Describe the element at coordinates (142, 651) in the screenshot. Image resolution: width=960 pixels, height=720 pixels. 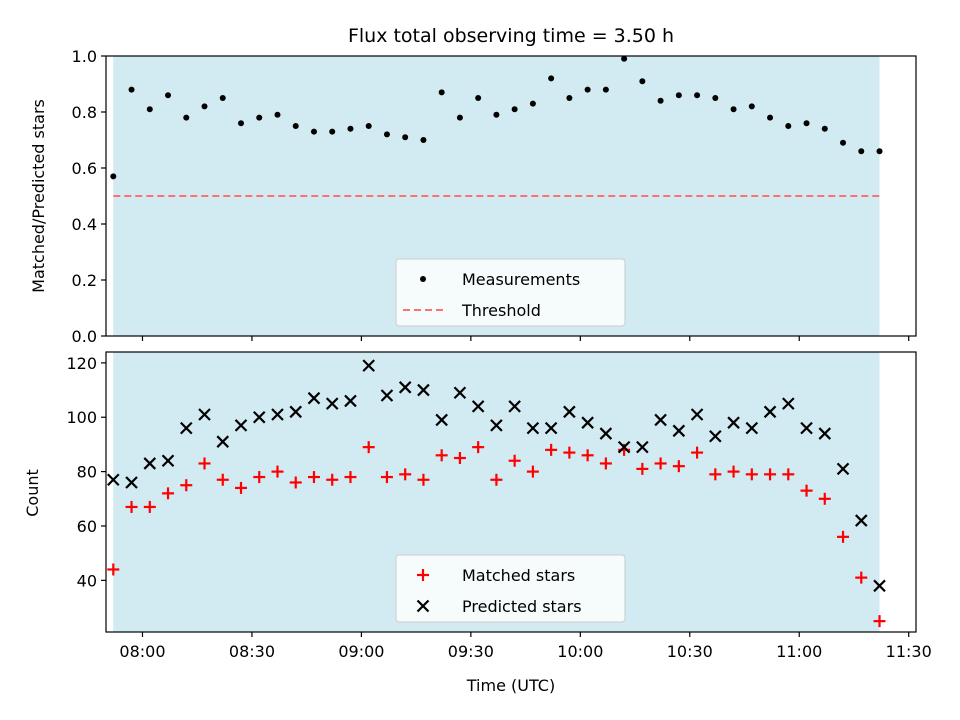
I see `x-tick-label: 08:00` at that location.